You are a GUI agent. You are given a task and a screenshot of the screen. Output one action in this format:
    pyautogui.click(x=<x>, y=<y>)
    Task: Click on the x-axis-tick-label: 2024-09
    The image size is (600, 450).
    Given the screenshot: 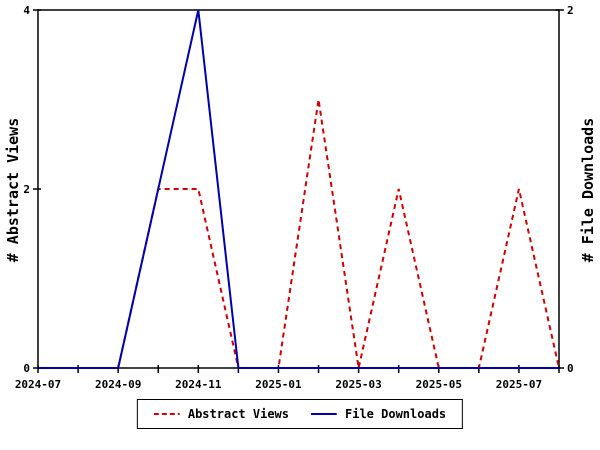 What is the action you would take?
    pyautogui.click(x=118, y=384)
    